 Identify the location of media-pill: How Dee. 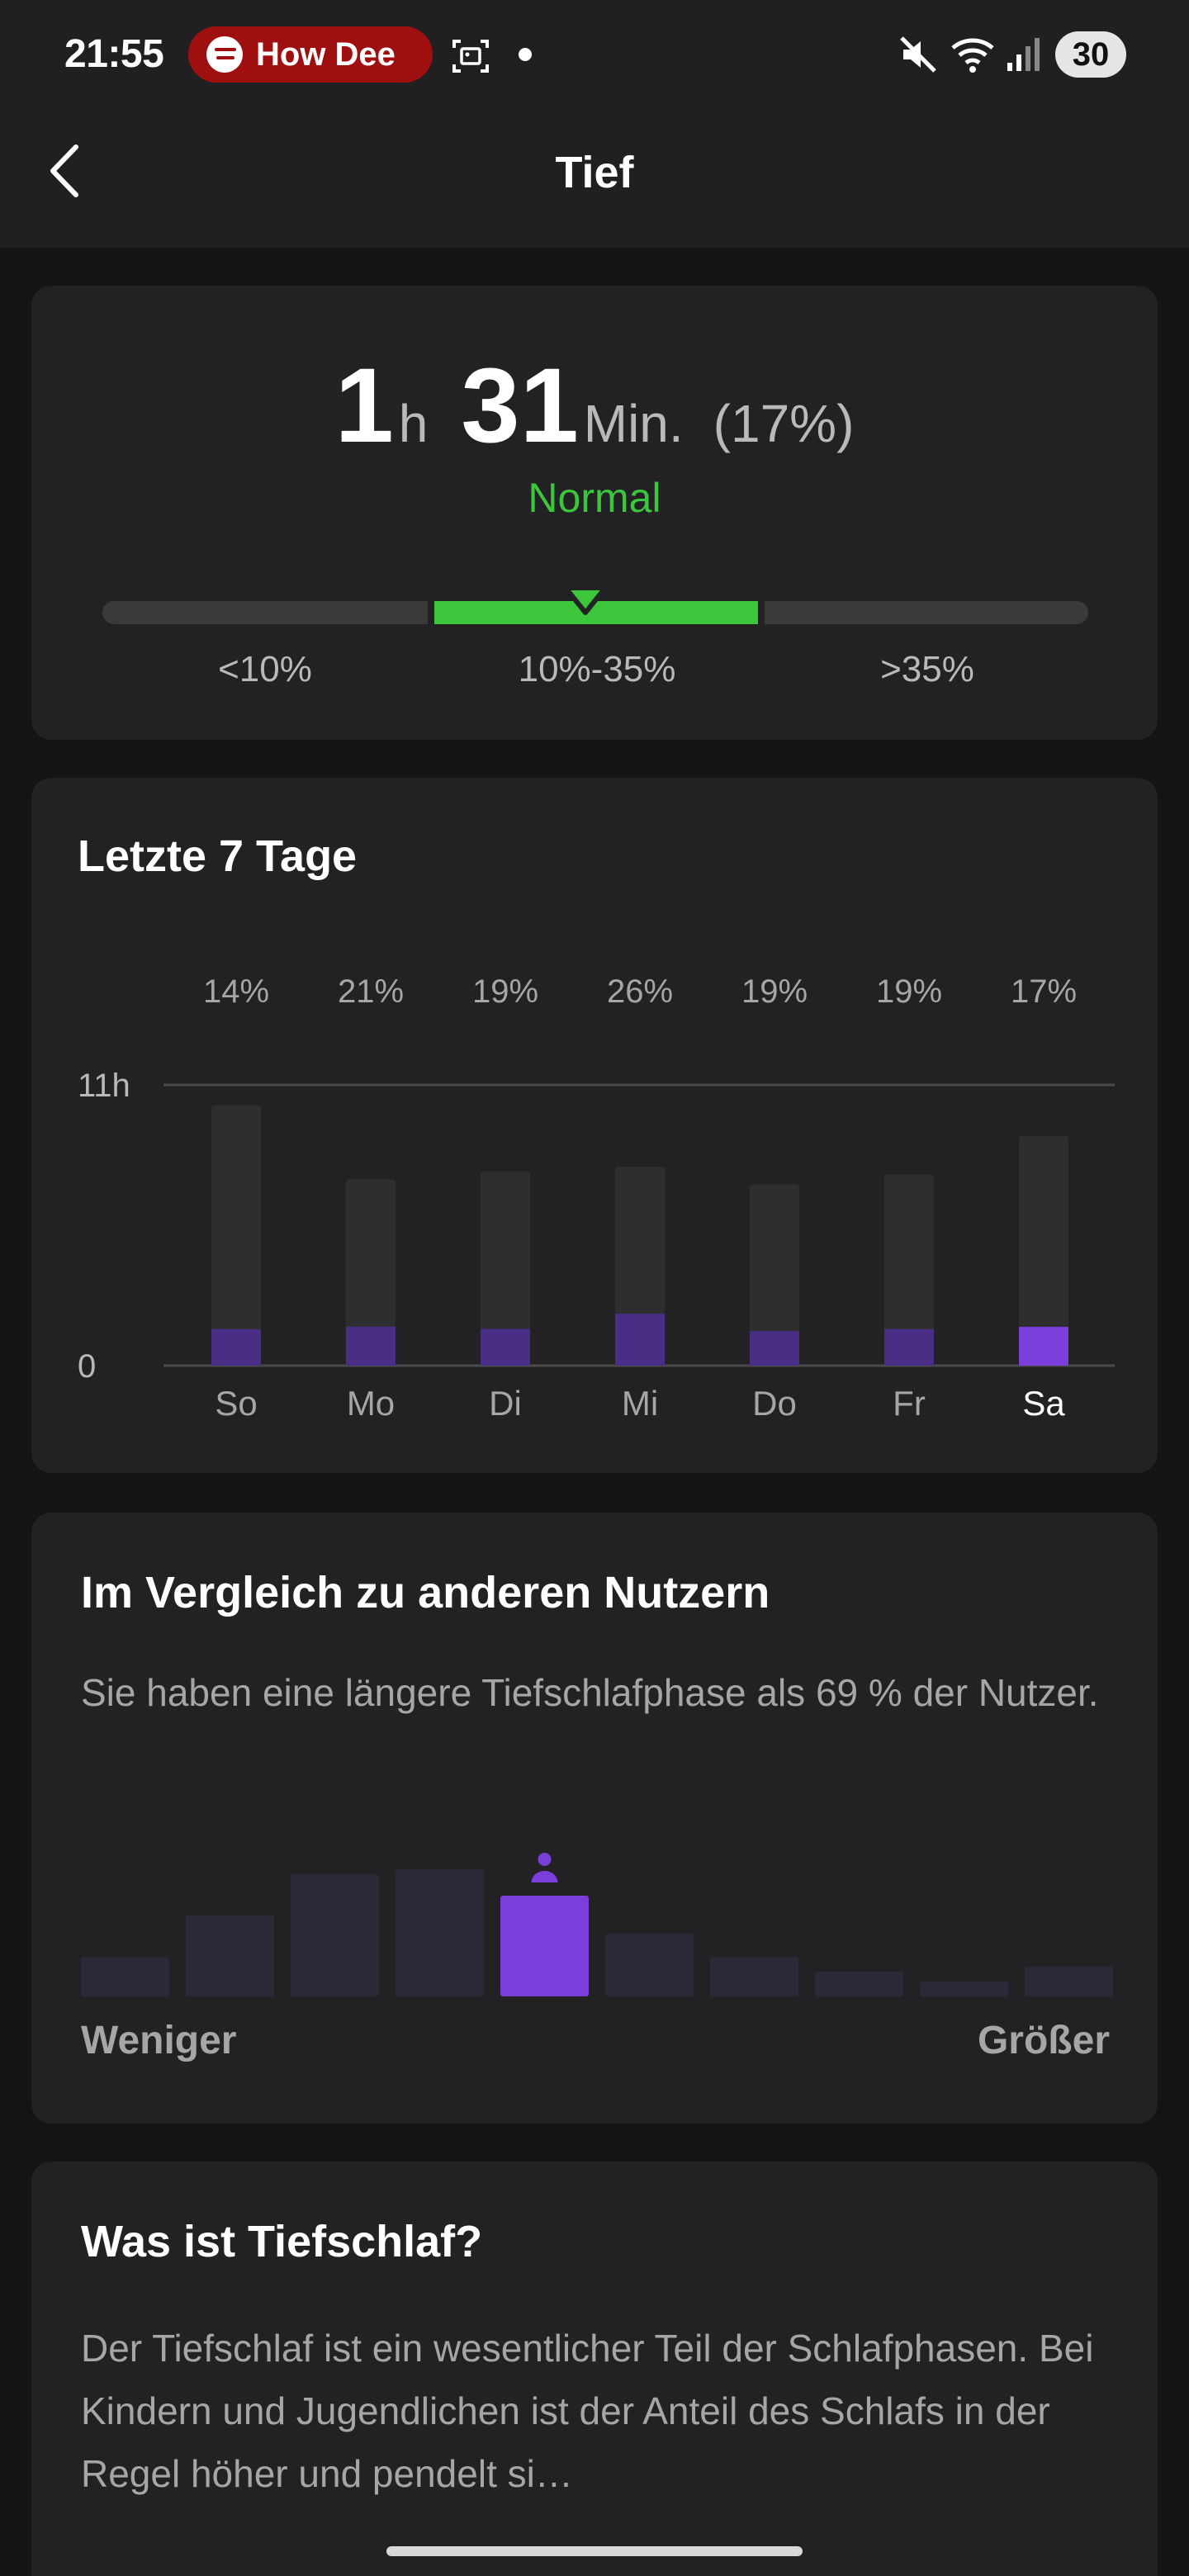
(310, 54).